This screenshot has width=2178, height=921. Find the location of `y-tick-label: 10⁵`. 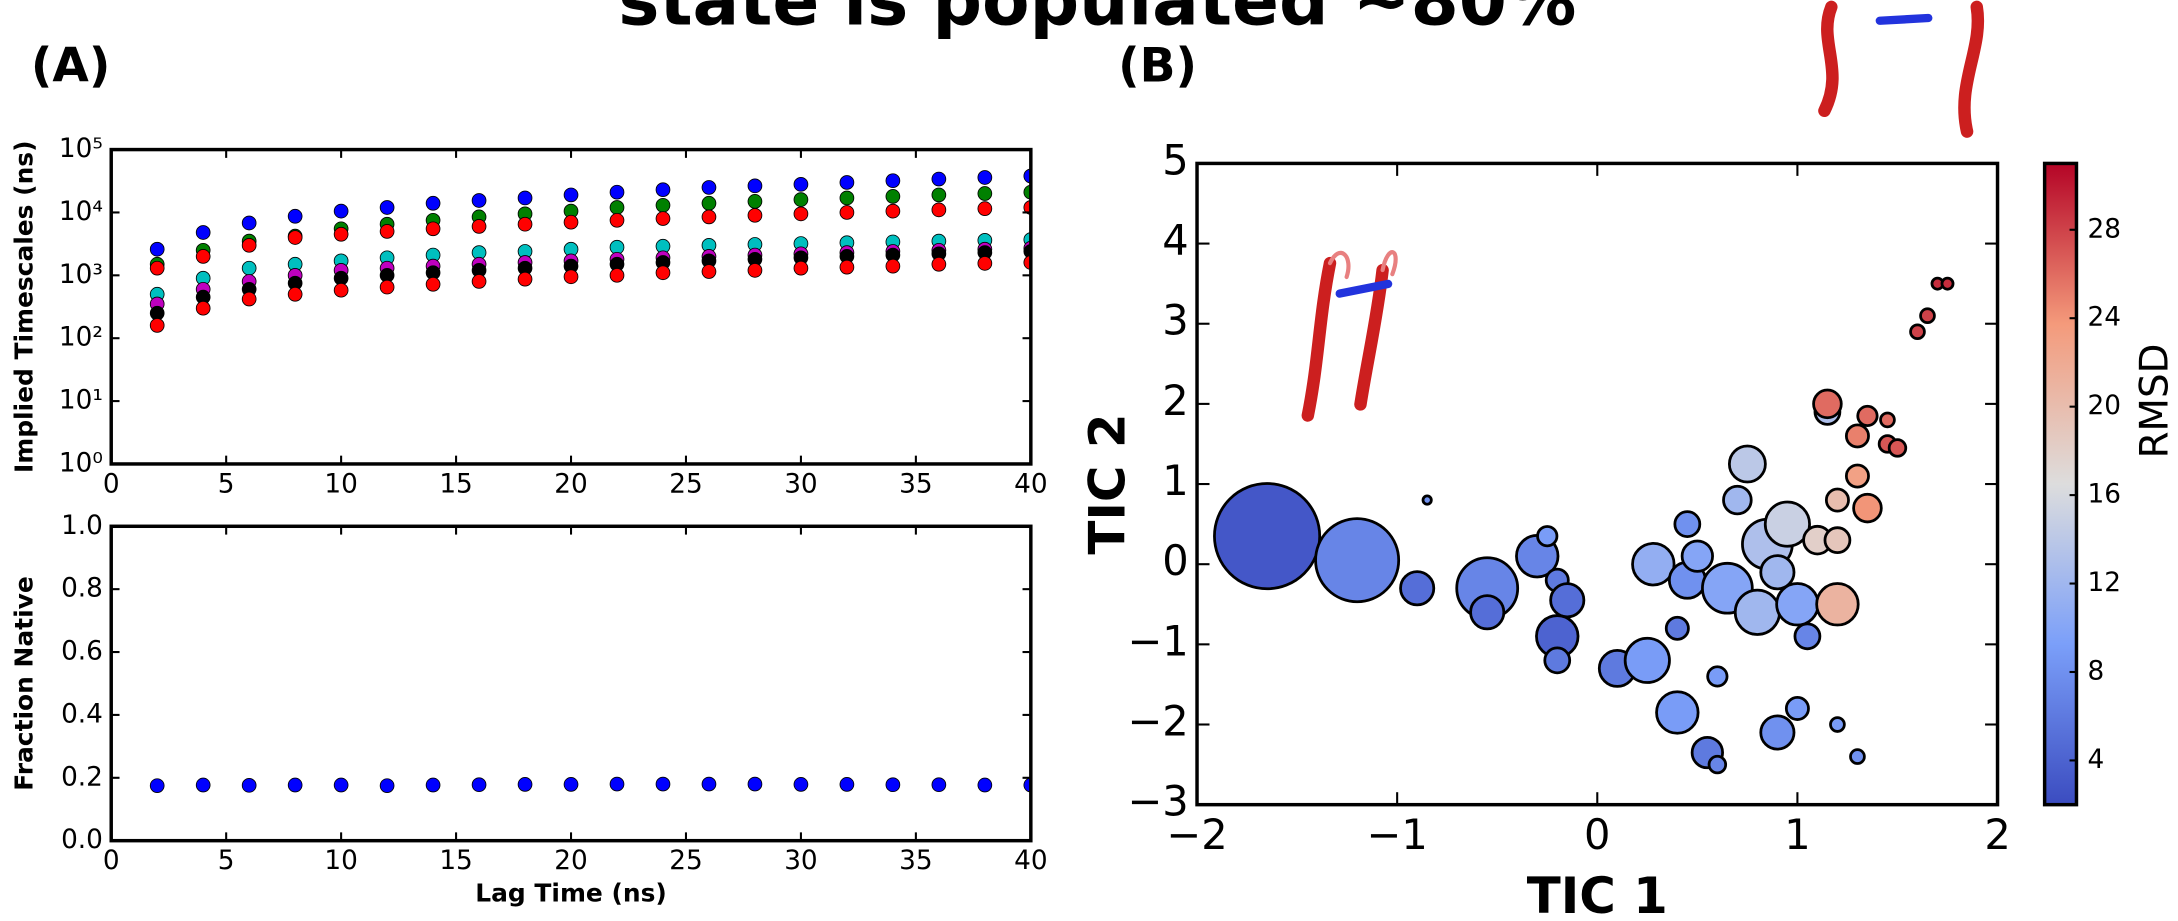

y-tick-label: 10⁵ is located at coordinates (81, 149).